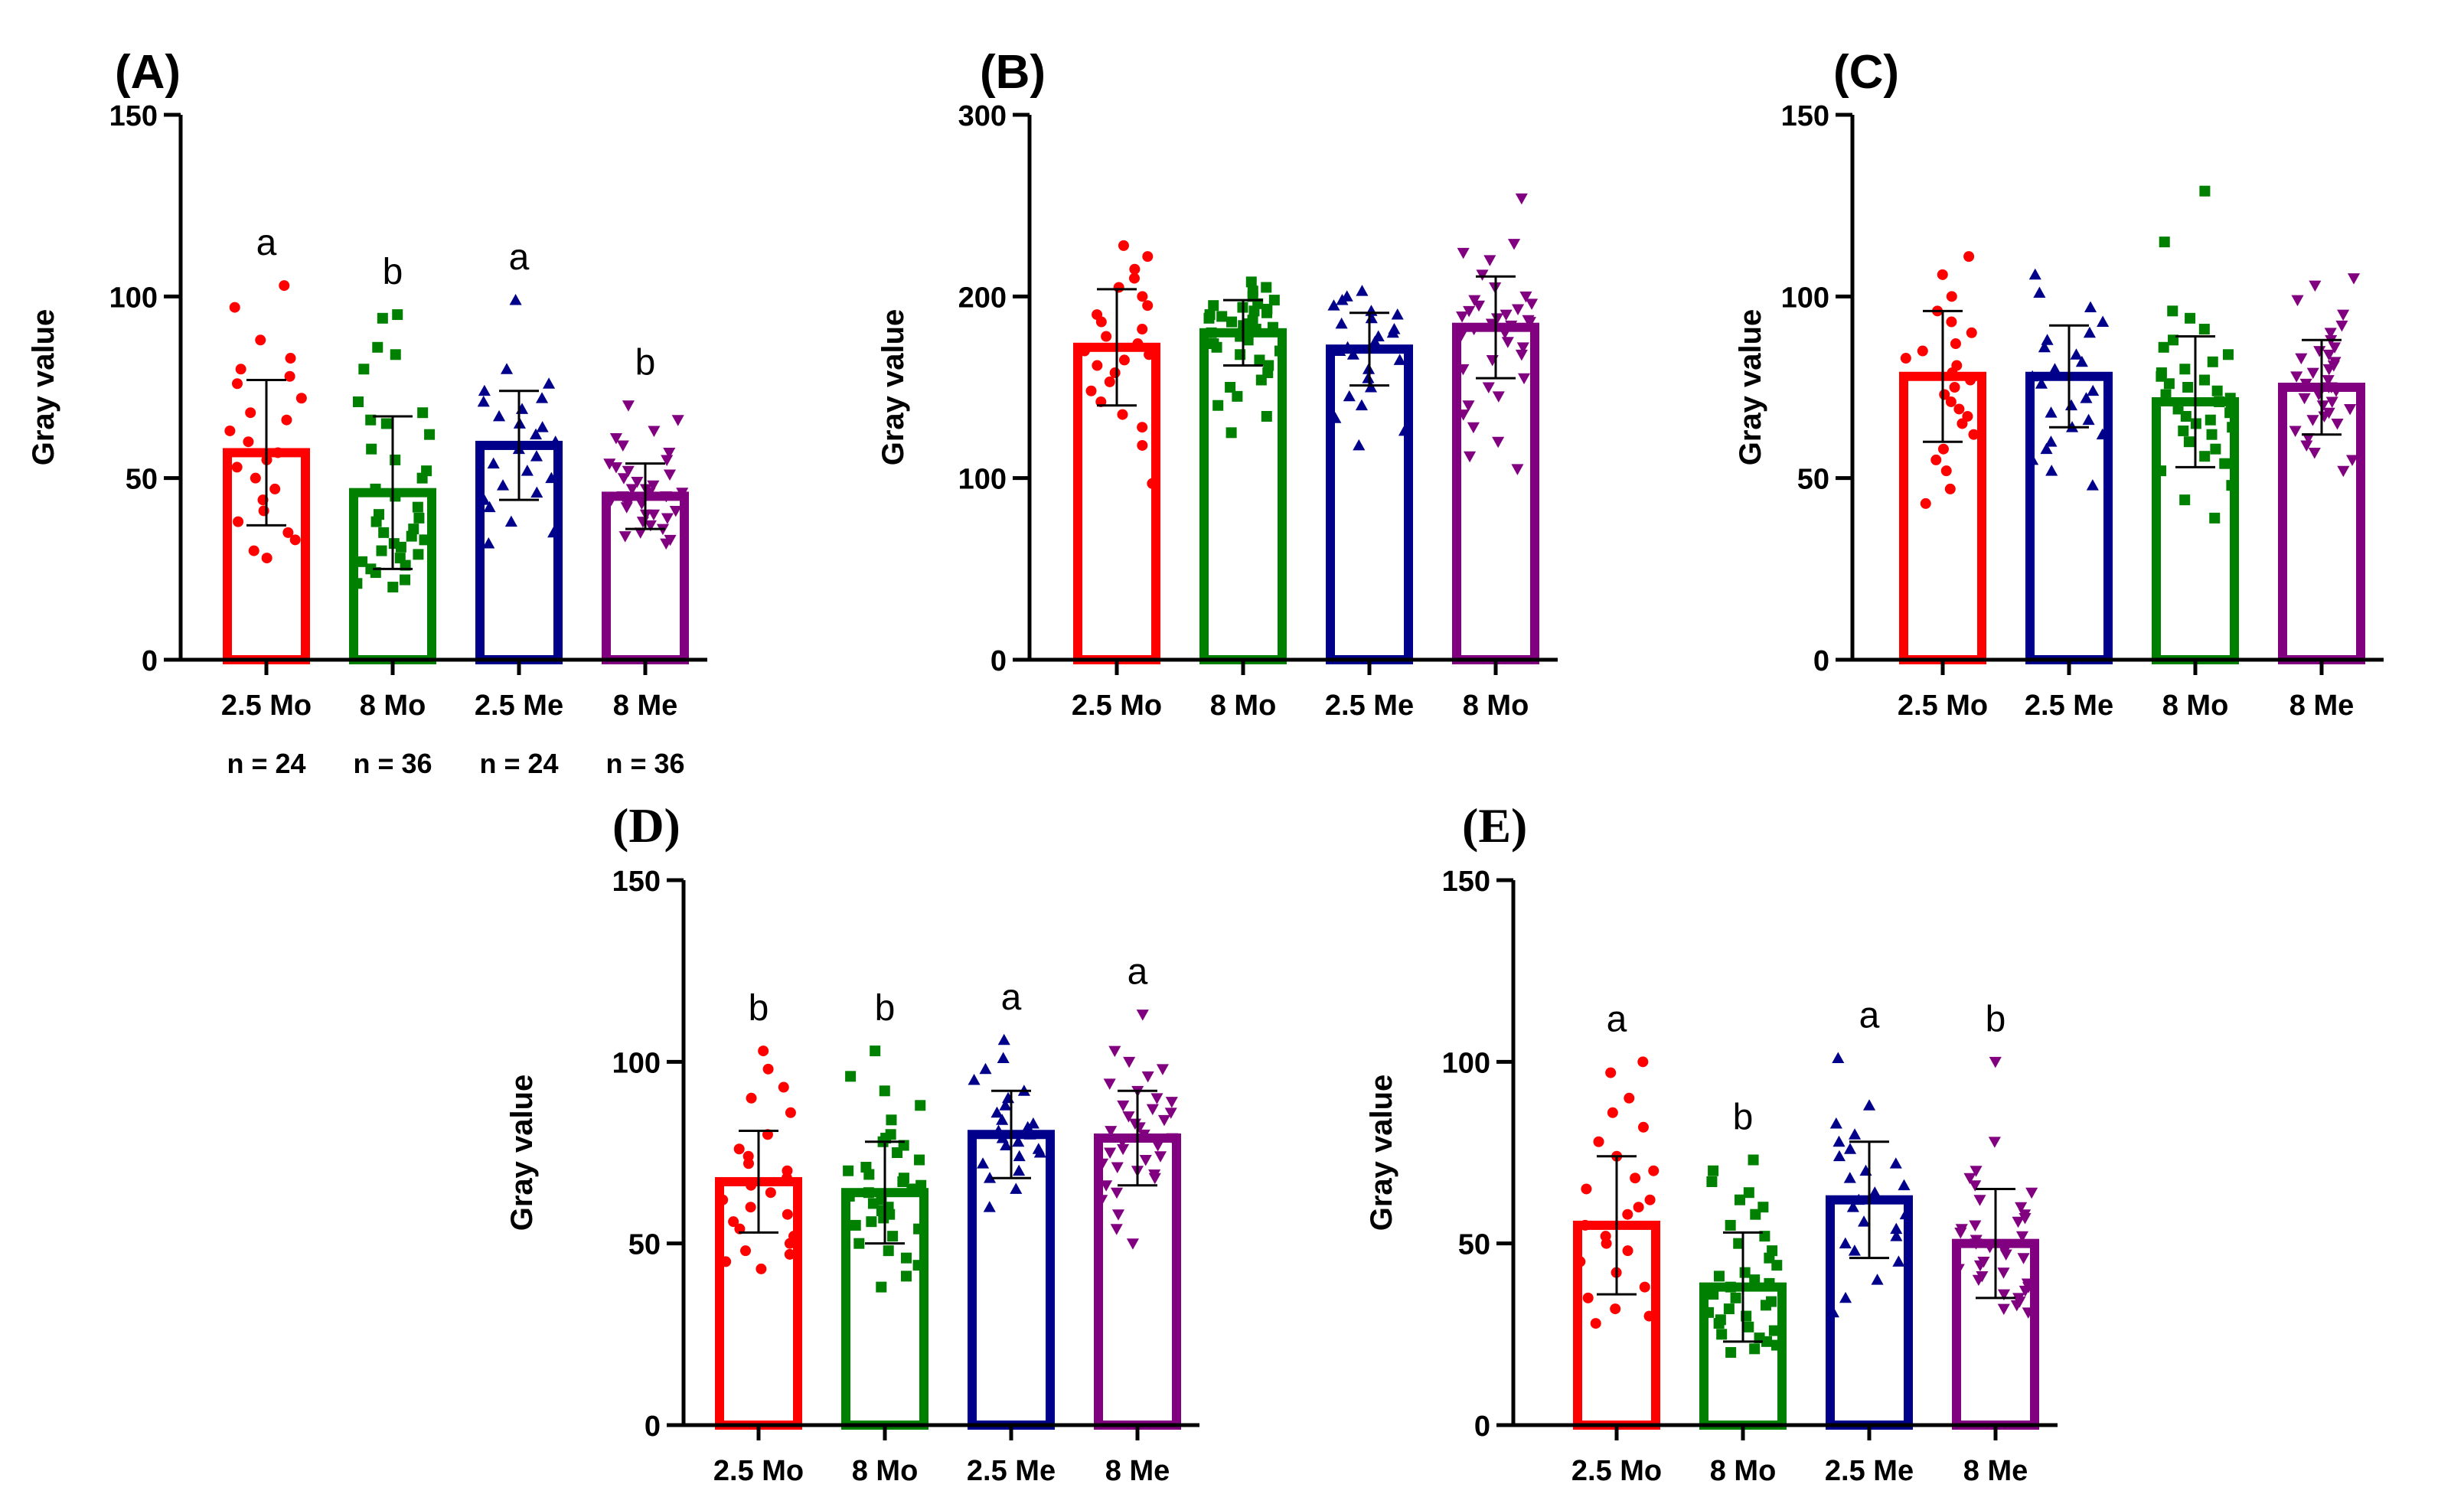 This screenshot has width=2464, height=1507. What do you see at coordinates (982, 116) in the screenshot?
I see `y-tick-label: 300` at bounding box center [982, 116].